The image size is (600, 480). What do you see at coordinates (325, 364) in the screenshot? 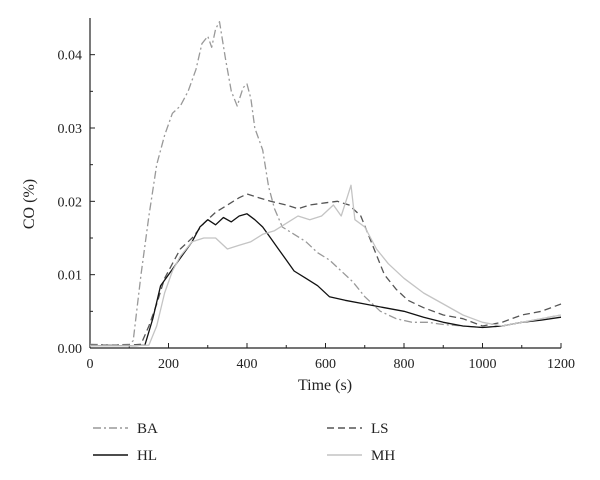
I see `x-tick-label: 600` at bounding box center [325, 364].